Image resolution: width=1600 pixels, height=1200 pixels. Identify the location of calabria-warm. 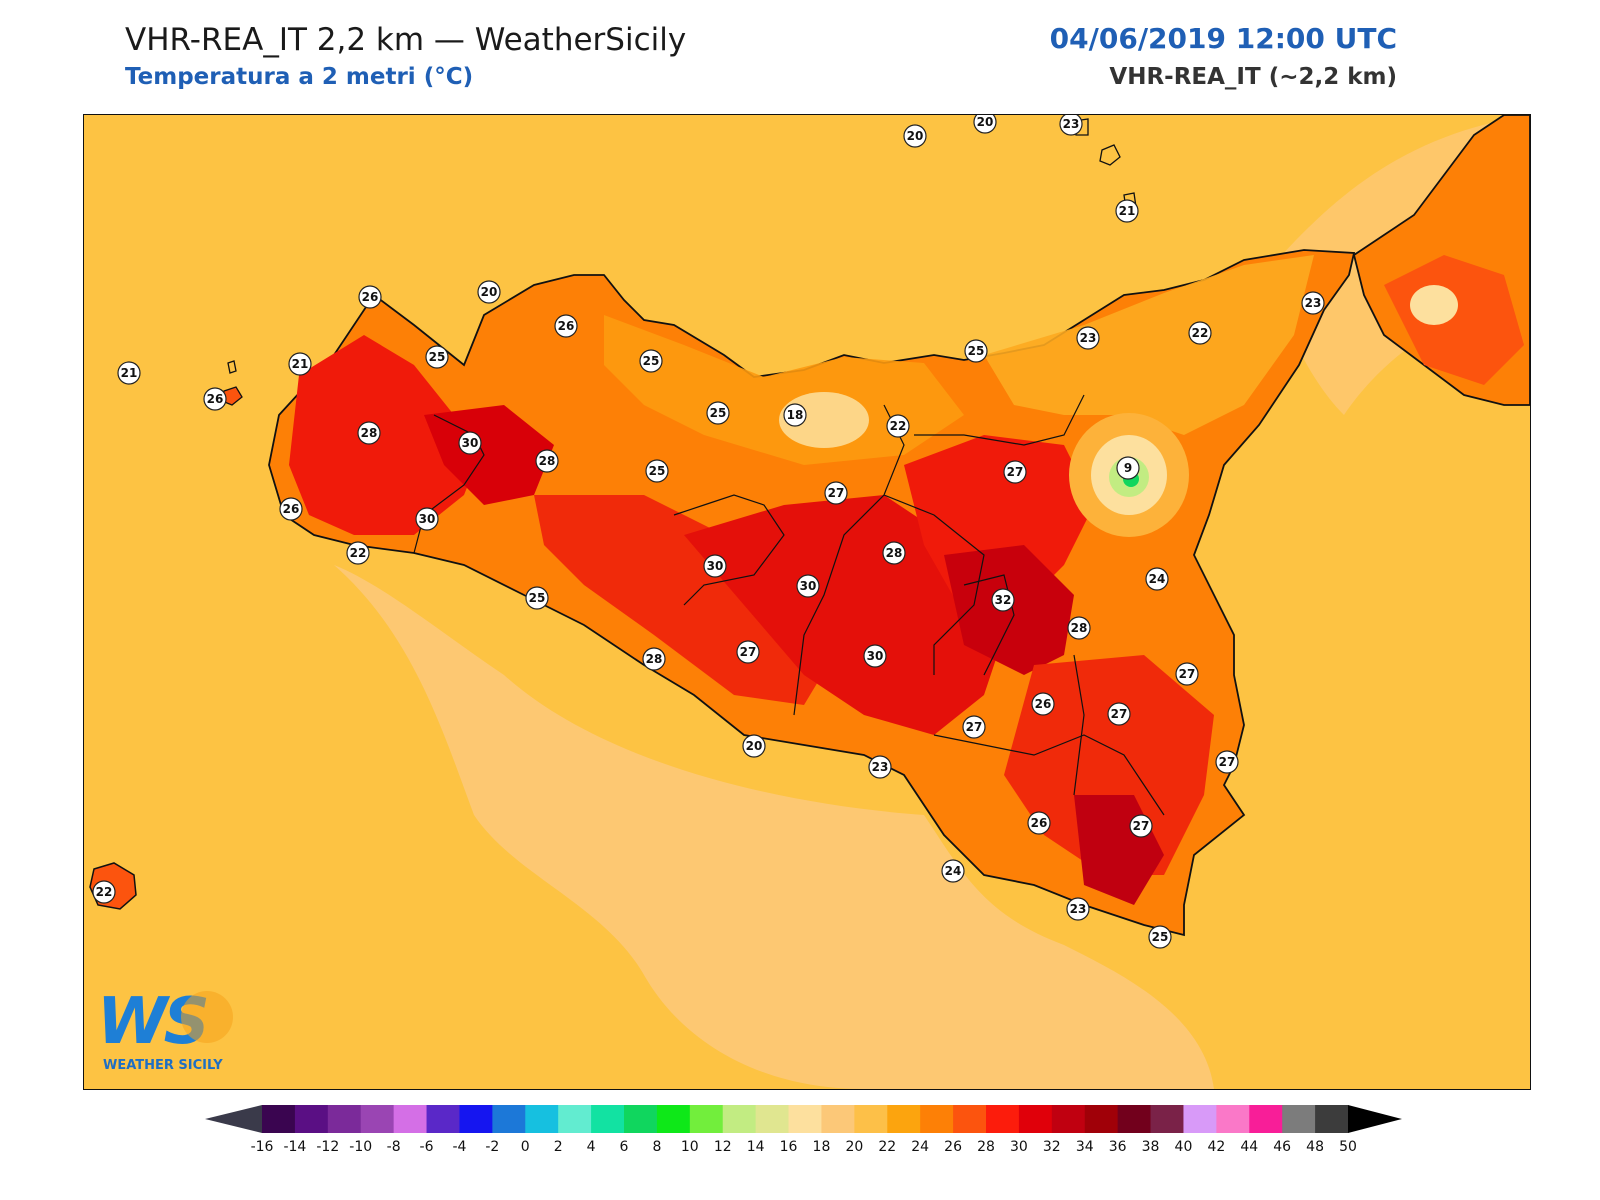
(1454, 320).